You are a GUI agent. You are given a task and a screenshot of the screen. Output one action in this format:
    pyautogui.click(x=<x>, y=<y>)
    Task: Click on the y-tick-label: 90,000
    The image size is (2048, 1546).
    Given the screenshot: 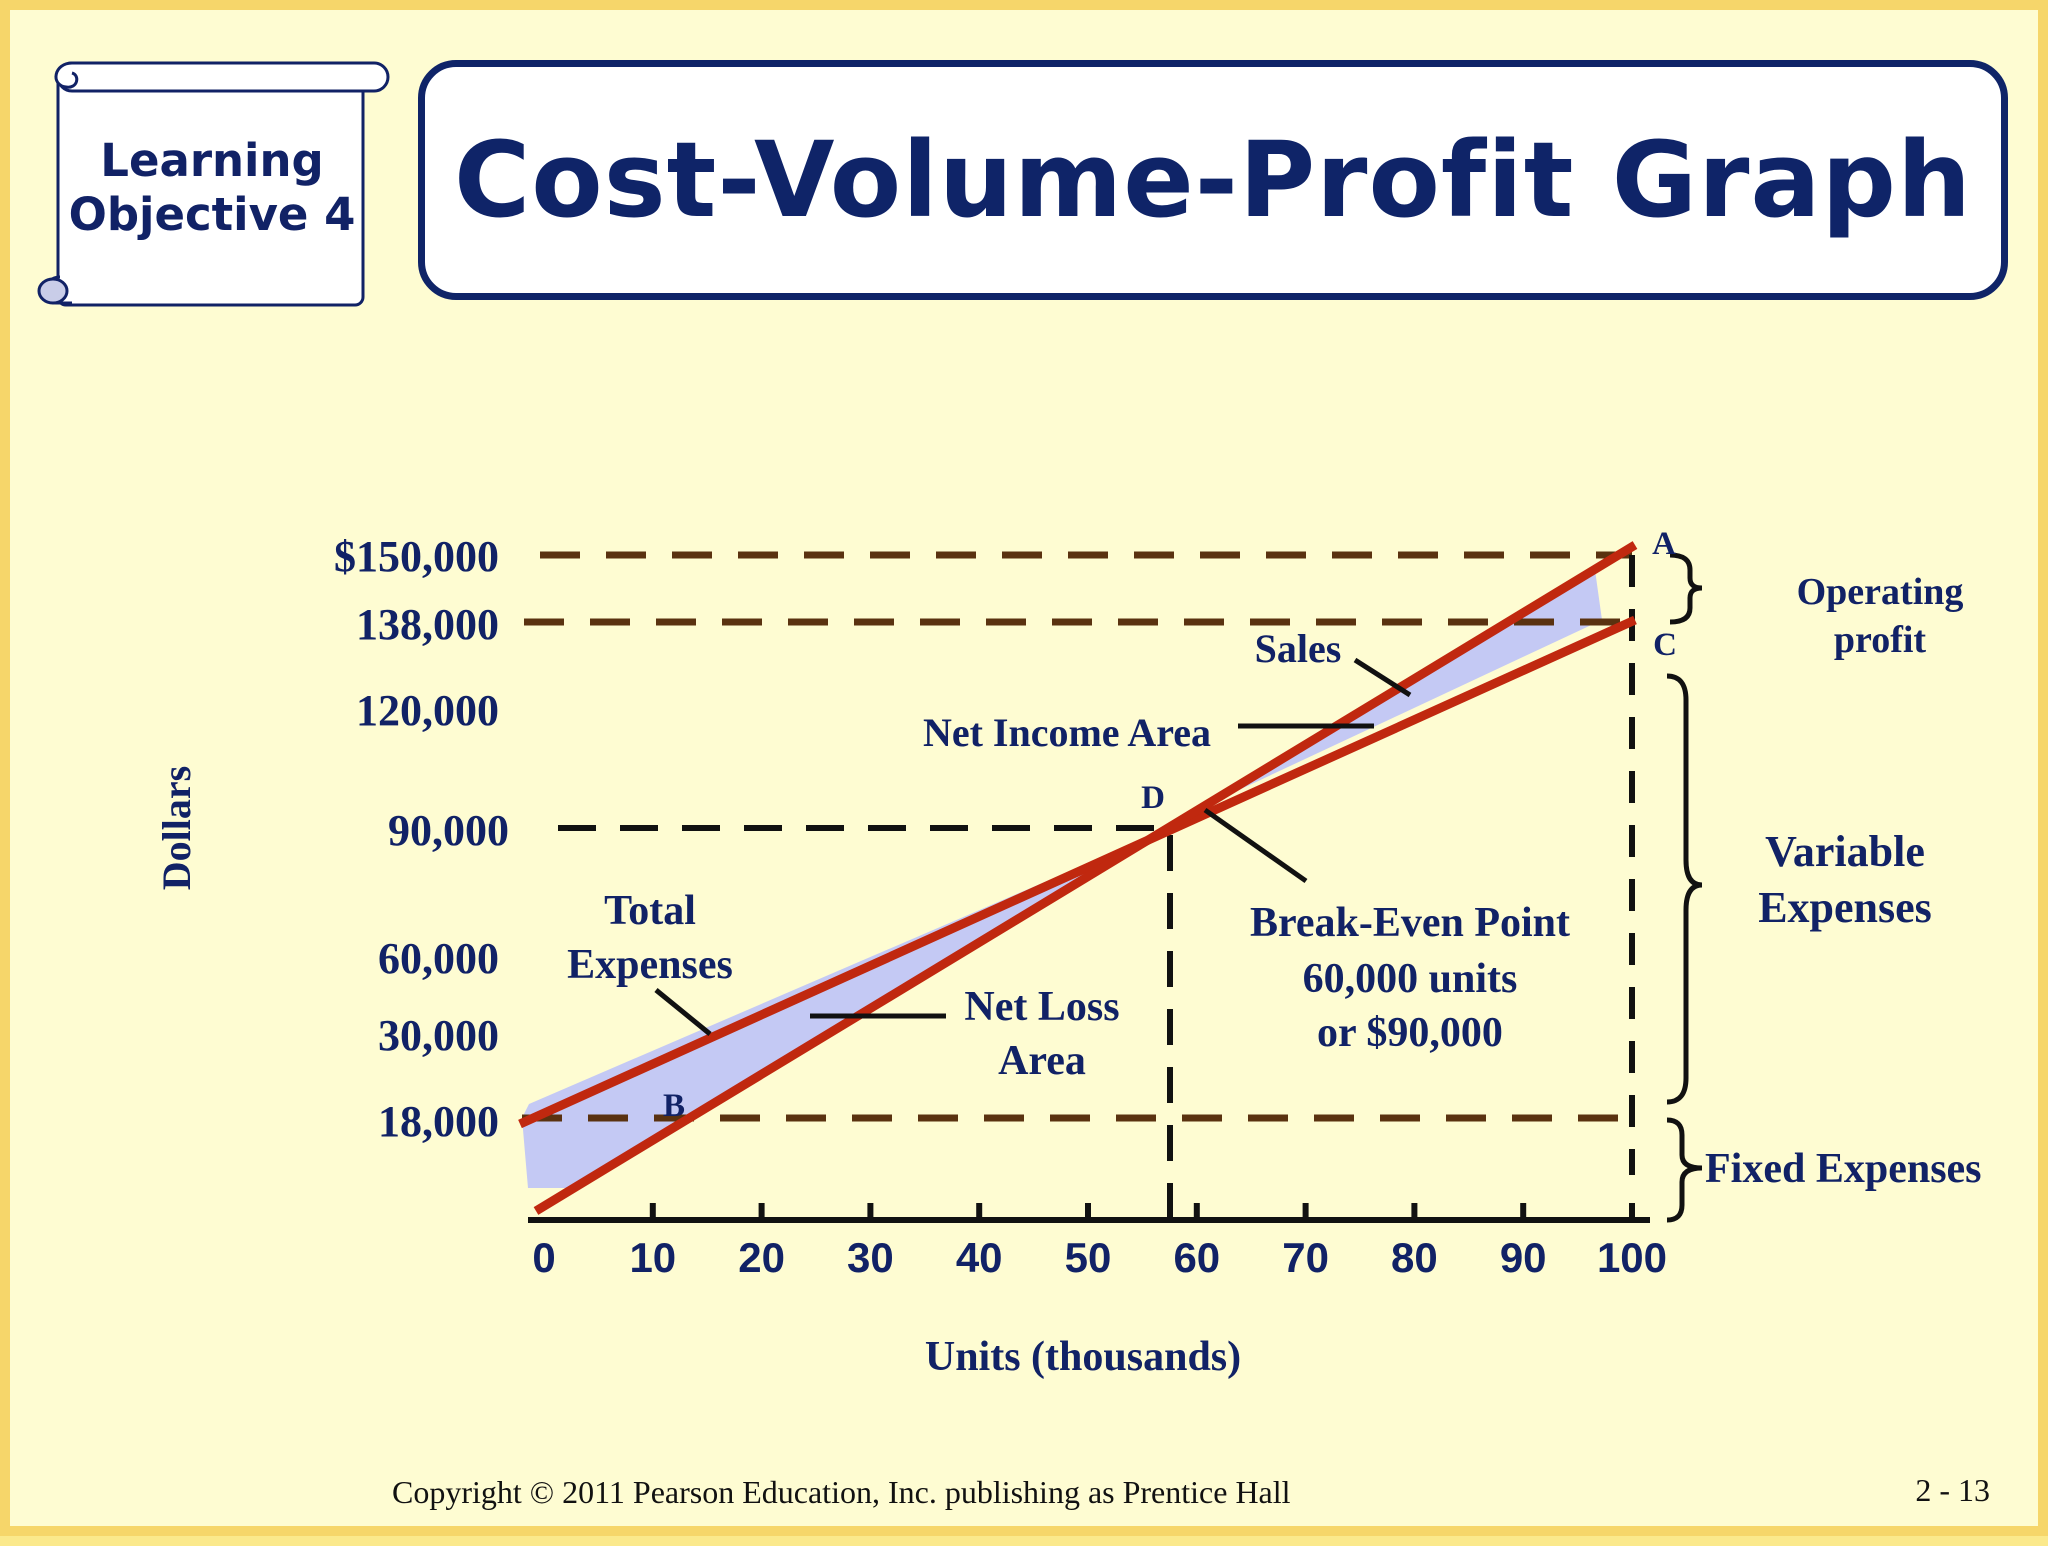 What is the action you would take?
    pyautogui.click(x=448, y=830)
    